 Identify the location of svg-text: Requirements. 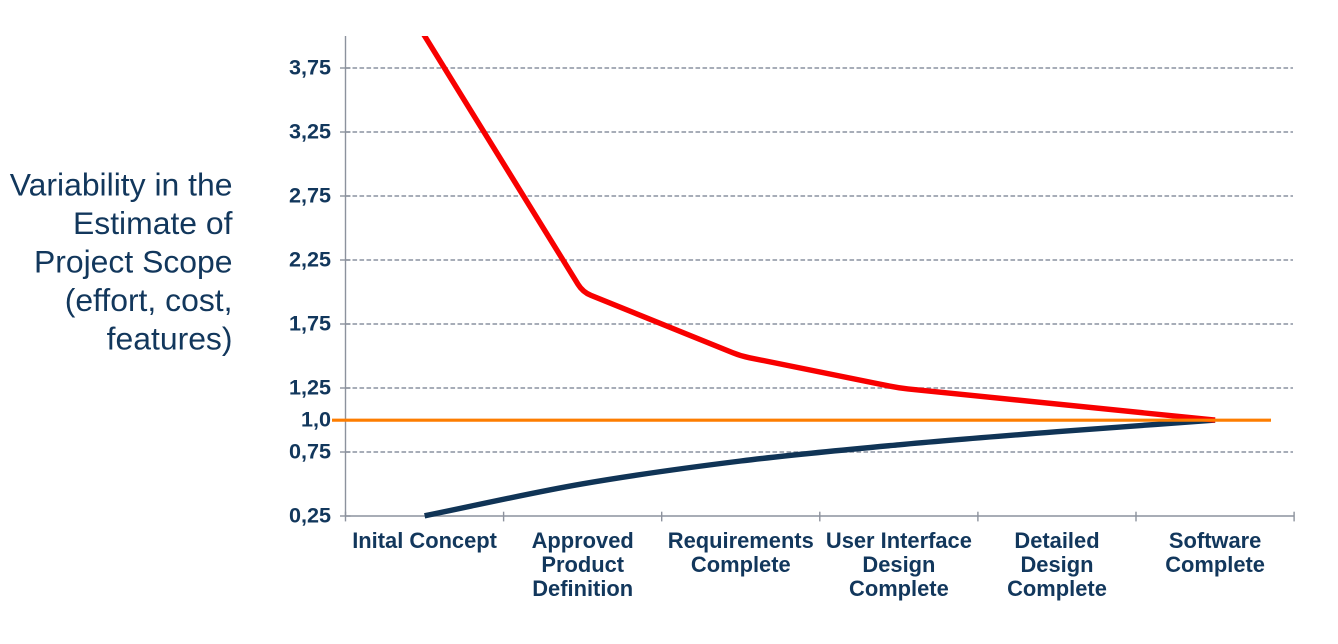
(741, 540).